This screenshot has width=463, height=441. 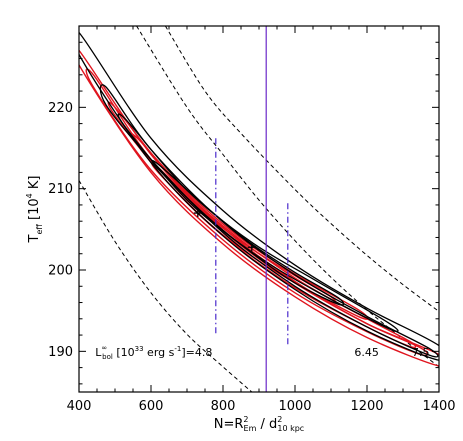 What do you see at coordinates (60, 189) in the screenshot?
I see `y-tick-label-2: 210` at bounding box center [60, 189].